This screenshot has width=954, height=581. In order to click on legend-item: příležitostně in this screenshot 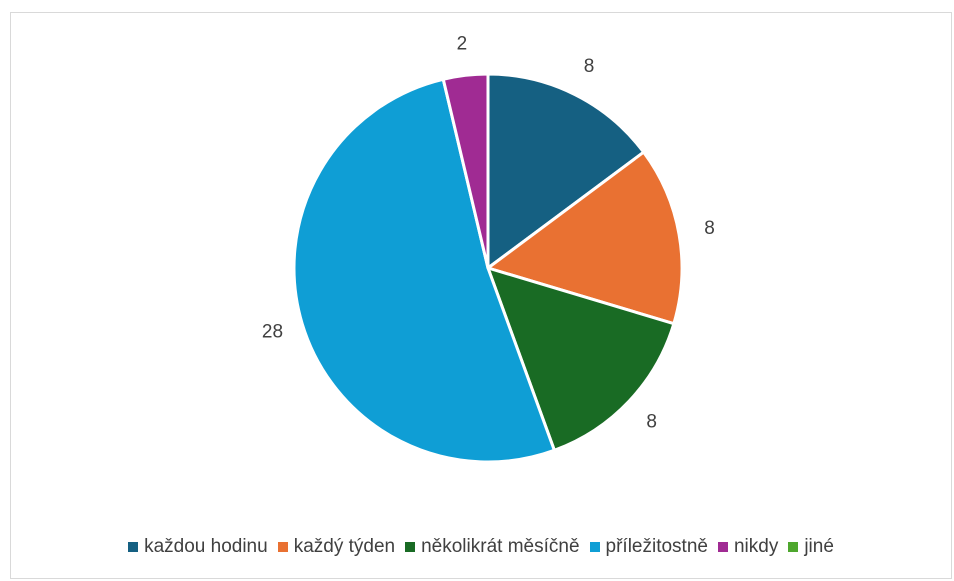, I will do `click(648, 547)`.